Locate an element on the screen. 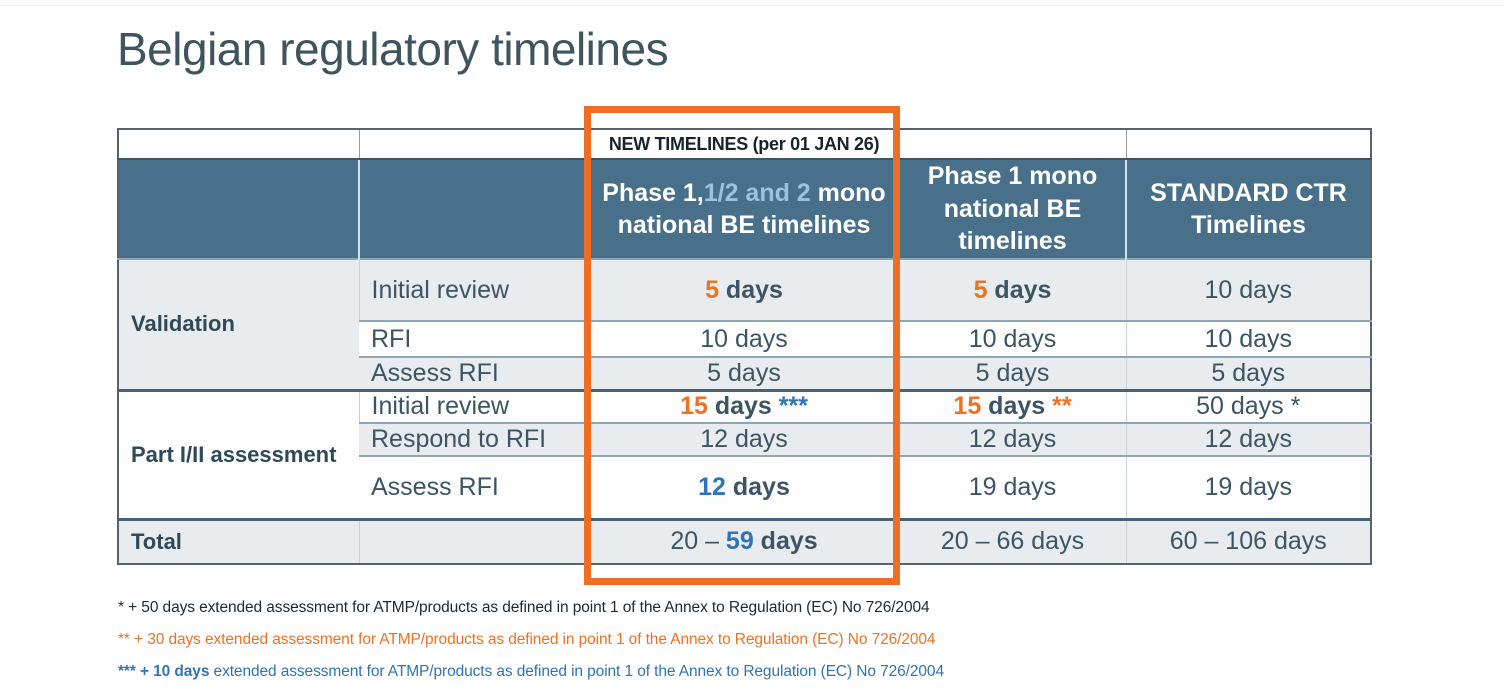 This screenshot has width=1504, height=694. new-timelines-banner: NEW TIMELINES (per 01 JAN 26) is located at coordinates (743, 144).